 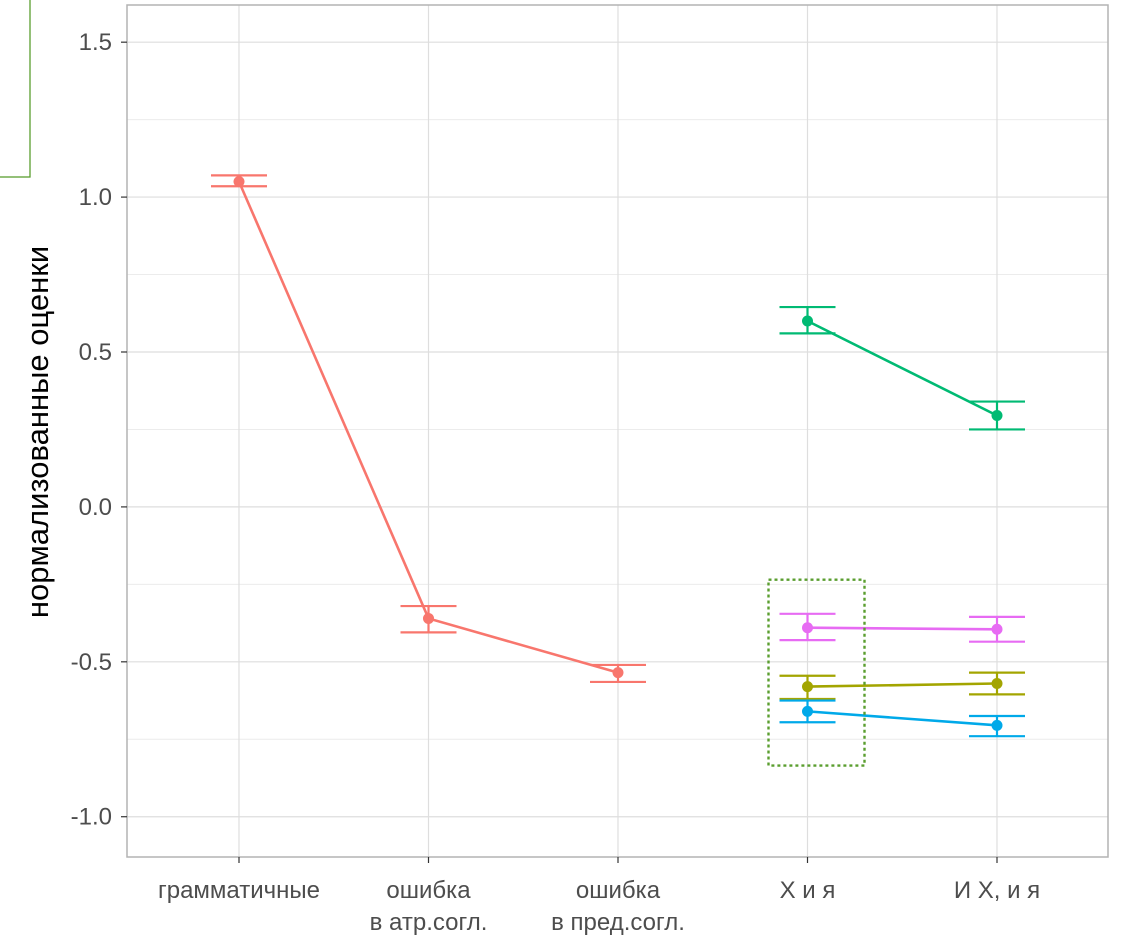 What do you see at coordinates (95, 352) in the screenshot?
I see `y-tick-label: 0.5` at bounding box center [95, 352].